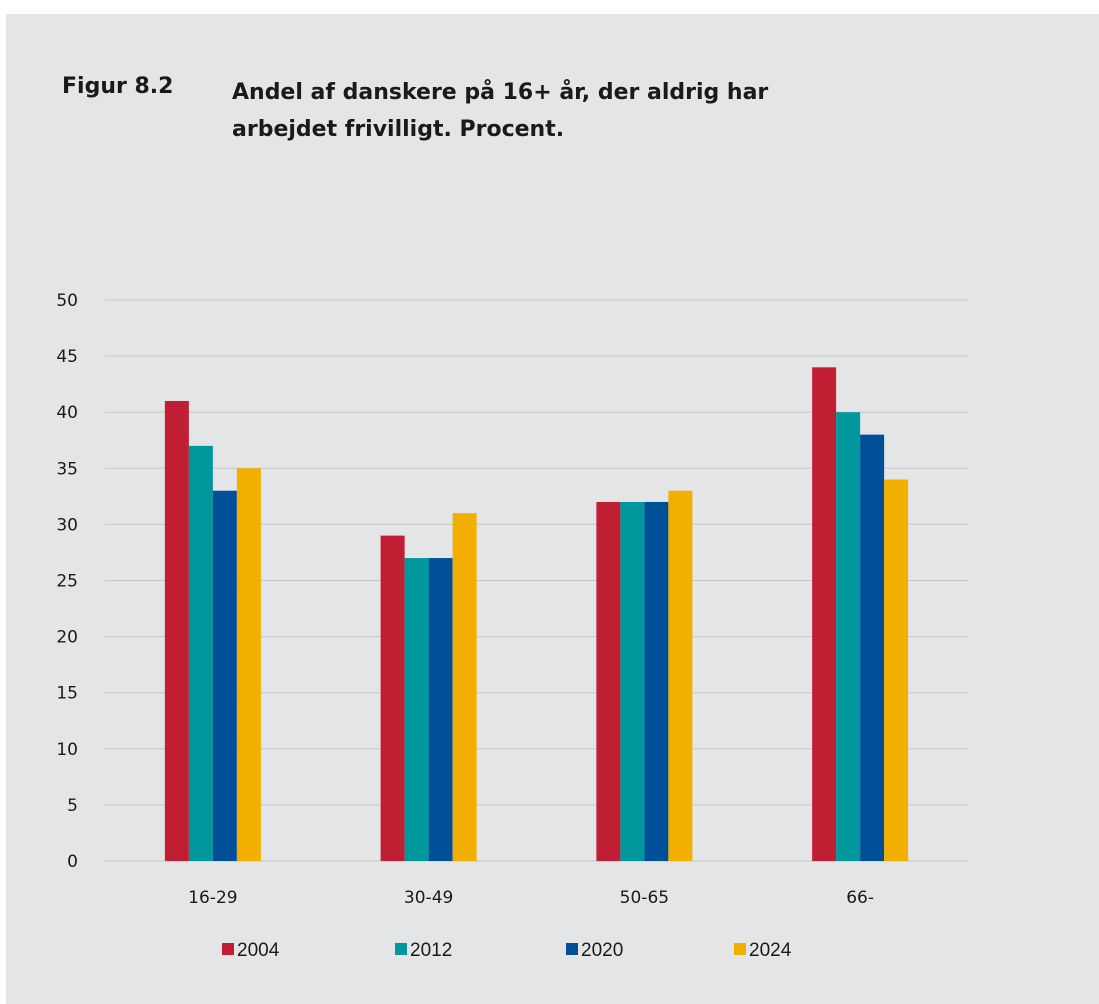 The height and width of the screenshot is (1004, 1099). What do you see at coordinates (67, 301) in the screenshot?
I see `y-tick-label: 50` at bounding box center [67, 301].